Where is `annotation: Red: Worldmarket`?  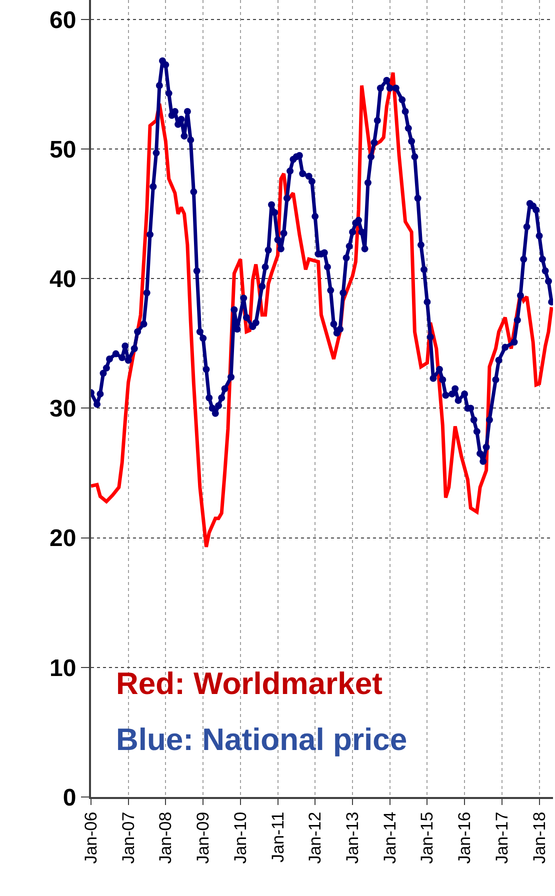
annotation: Red: Worldmarket is located at coordinates (249, 683).